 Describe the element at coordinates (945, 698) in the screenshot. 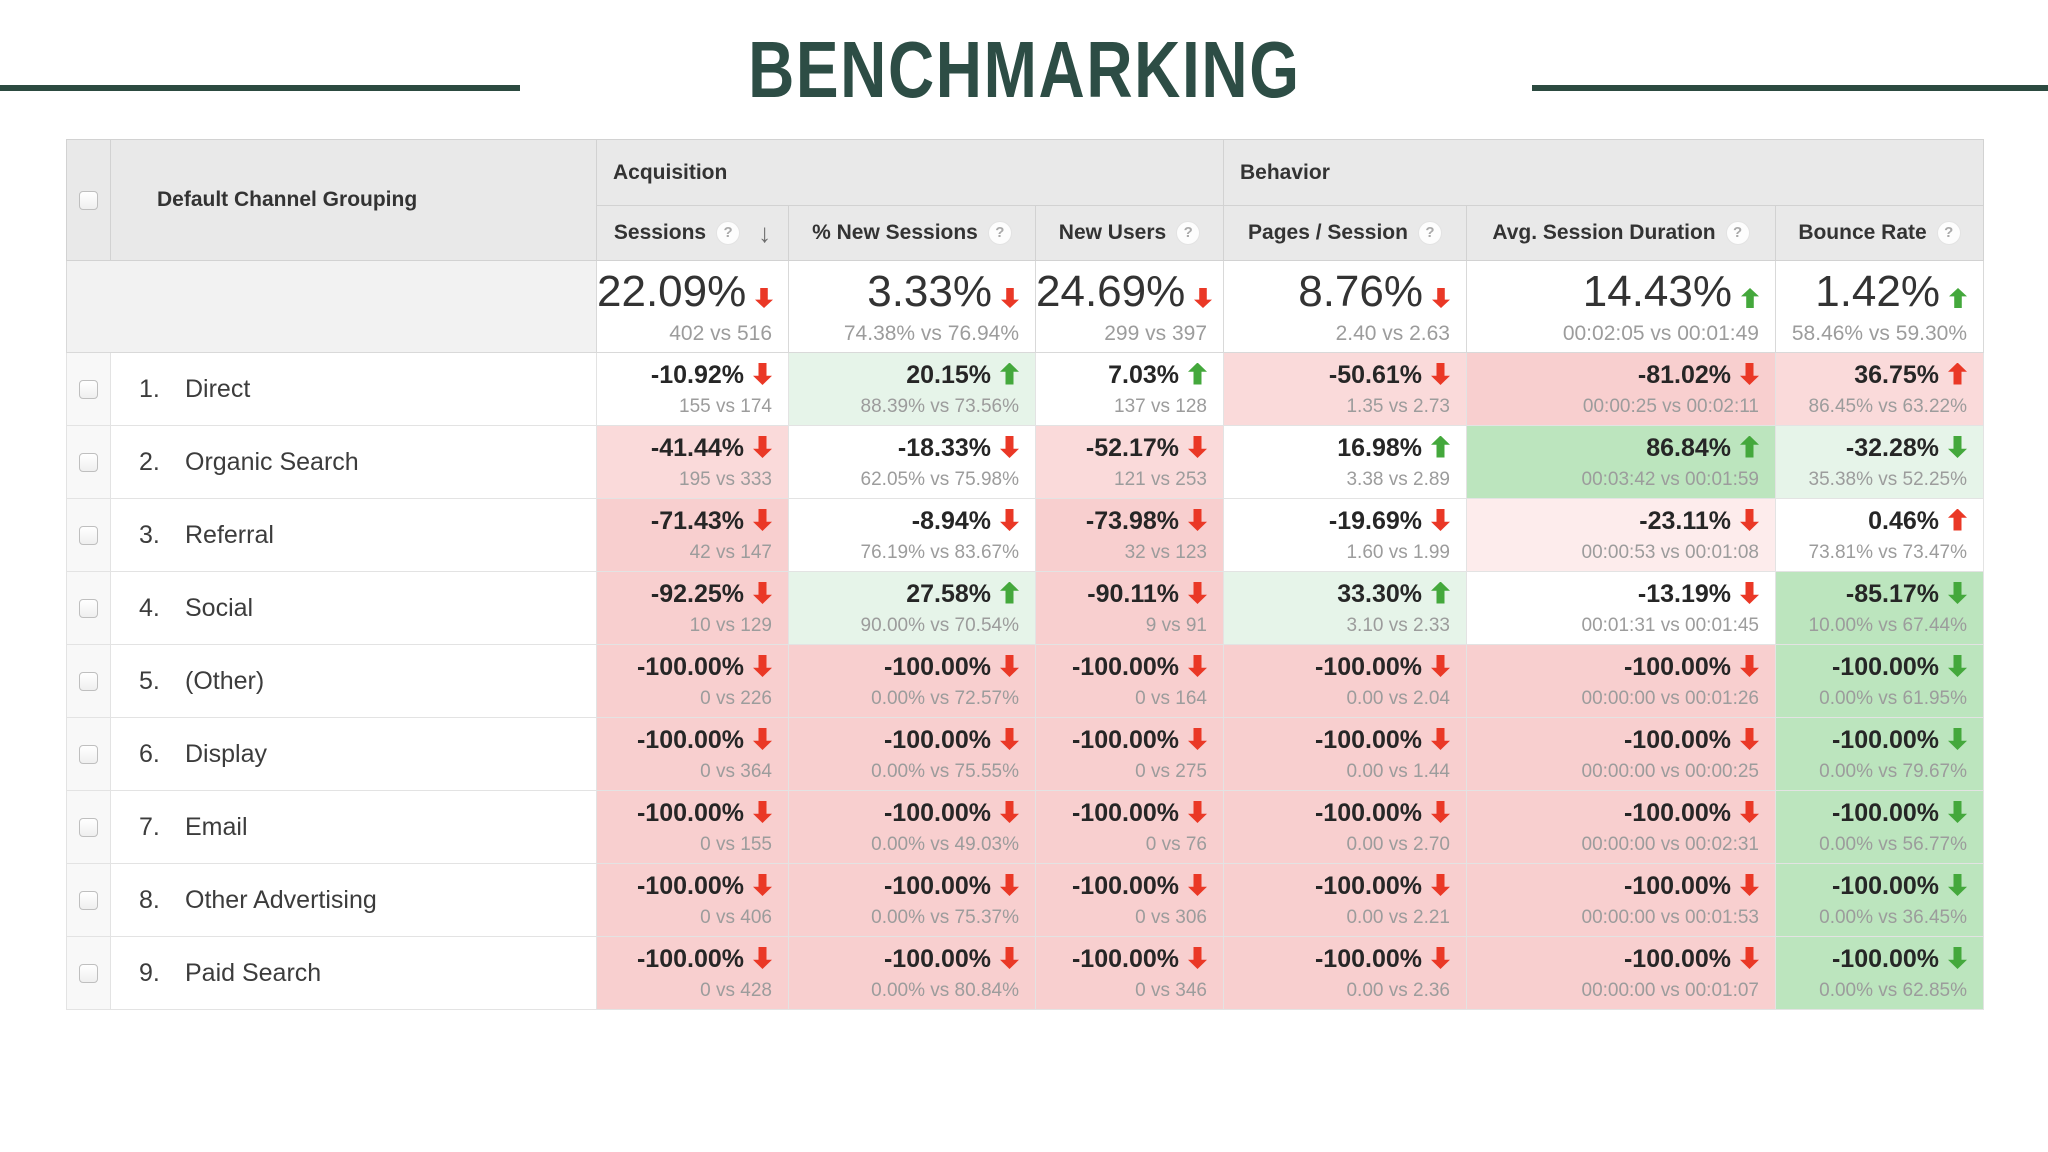

I see `comparison-values: 0.00% vs 72.57%` at that location.